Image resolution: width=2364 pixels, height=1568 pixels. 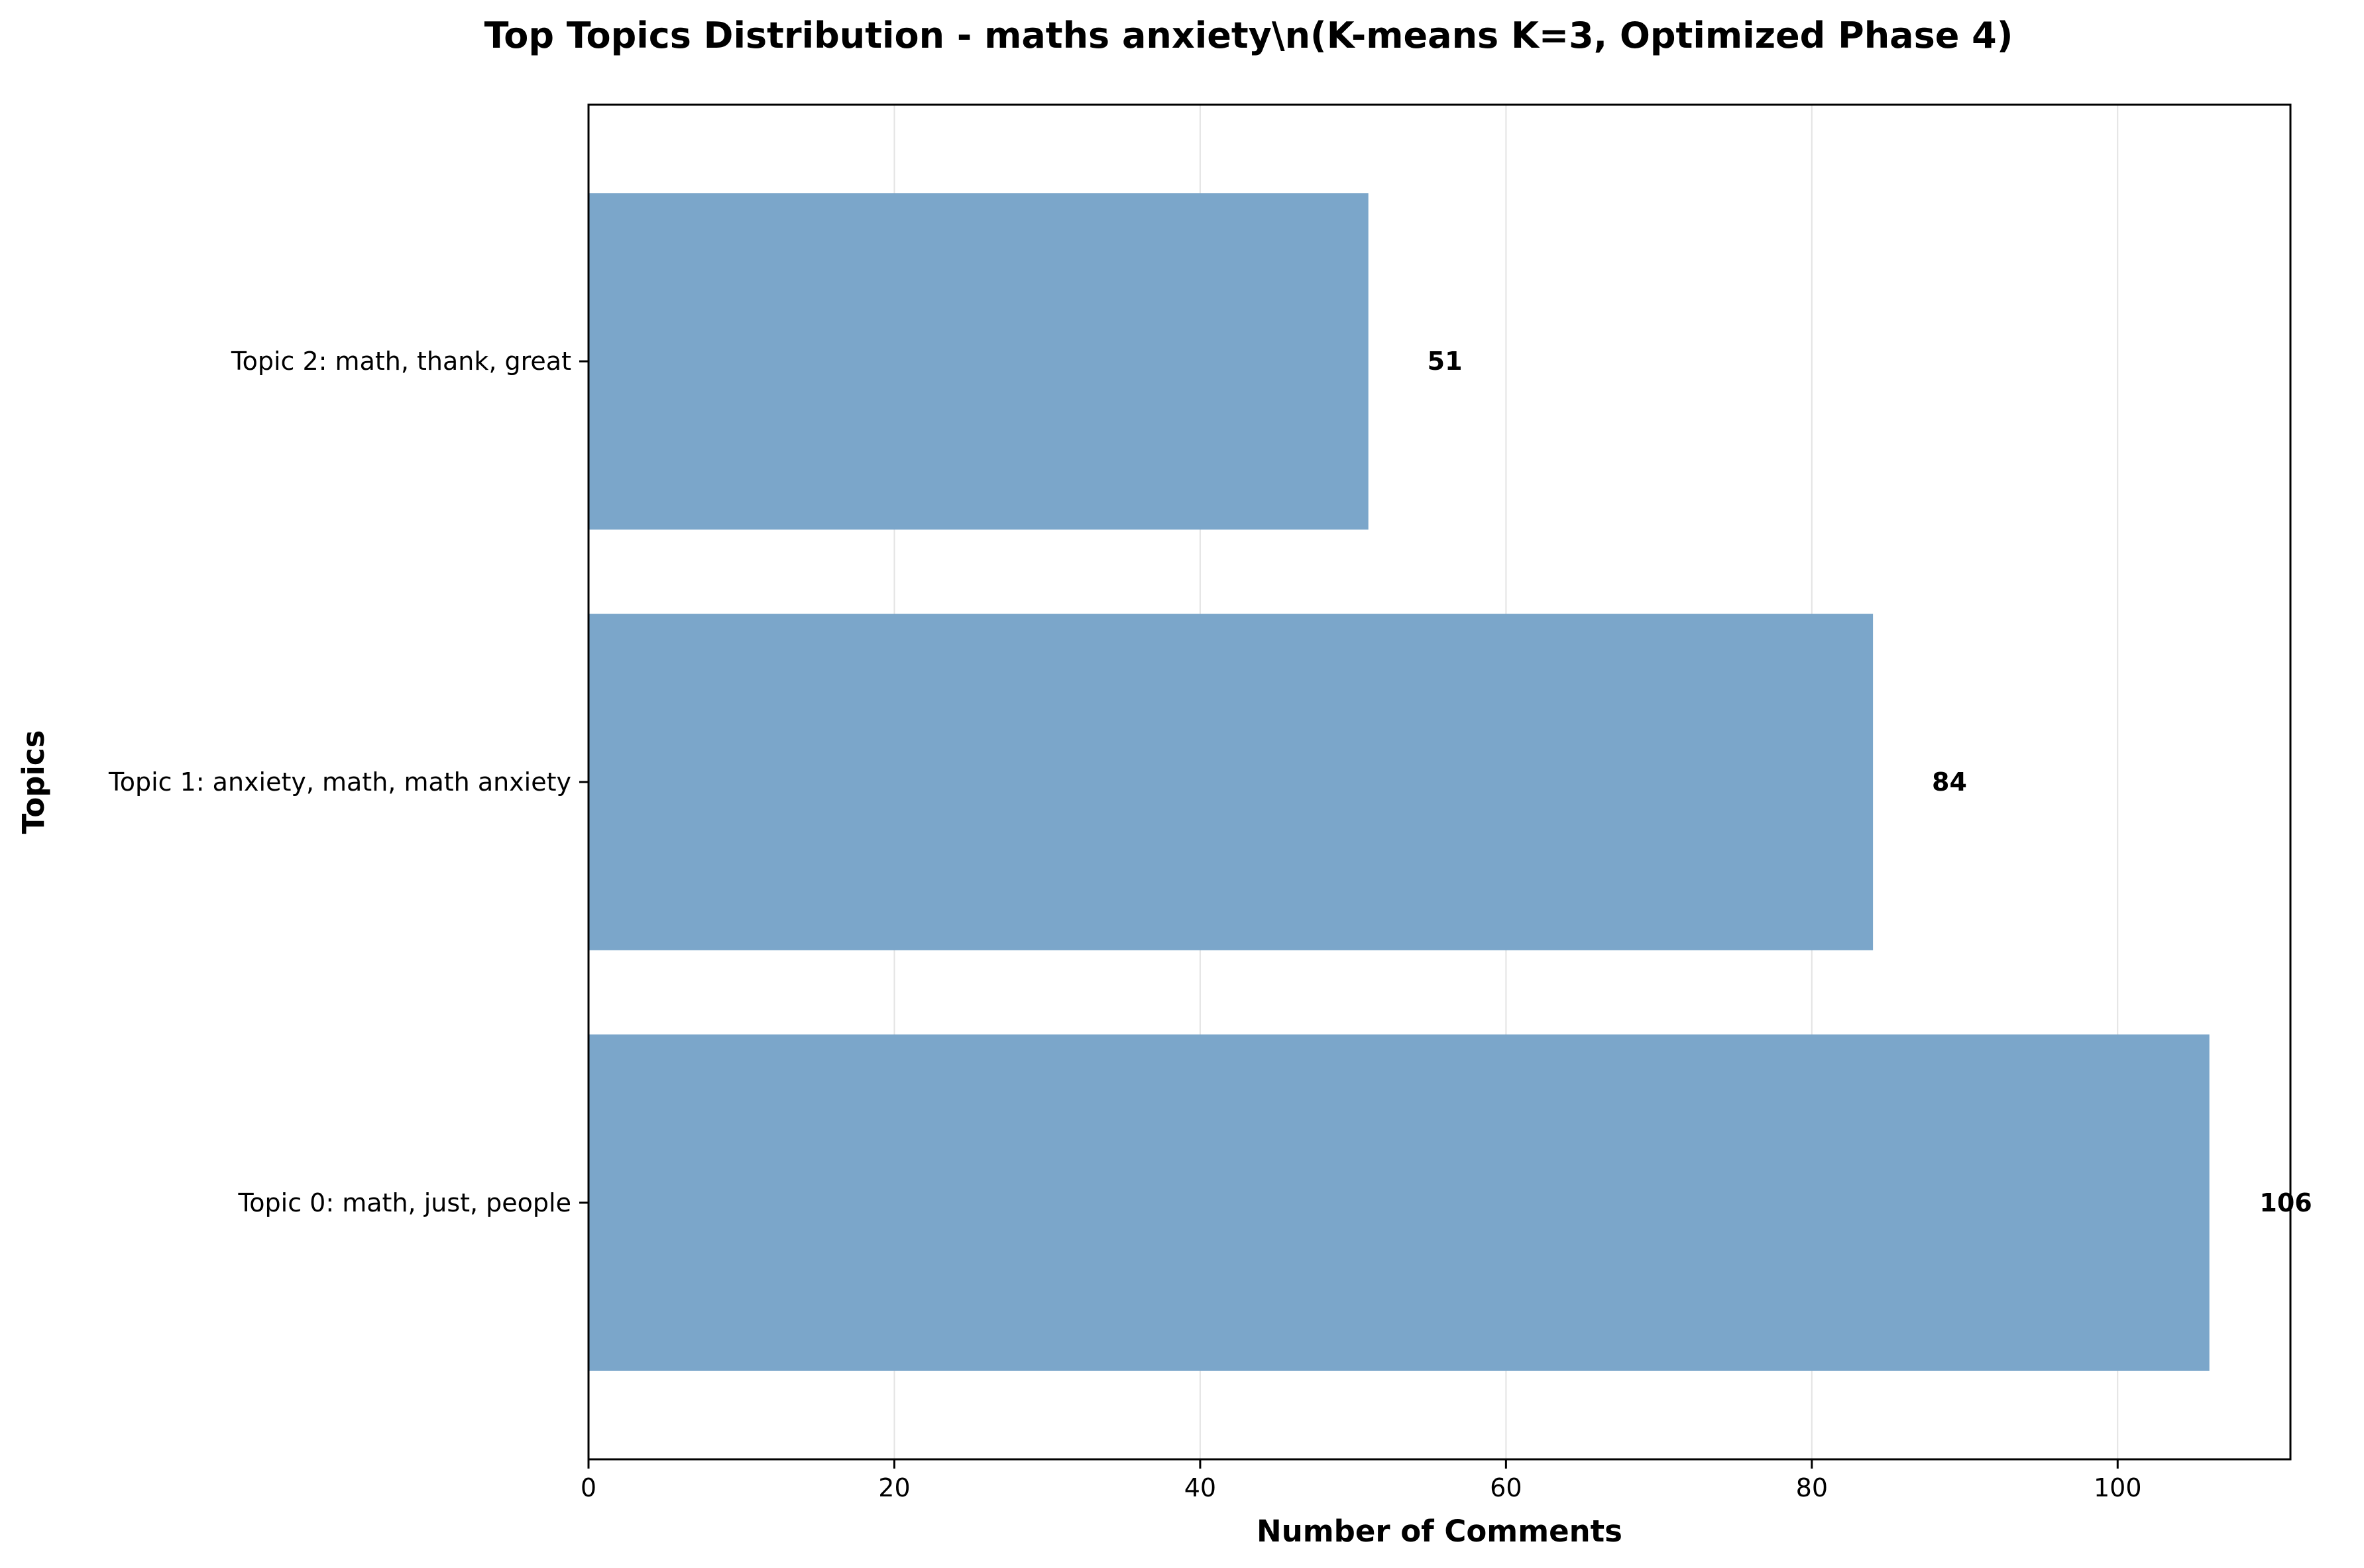 What do you see at coordinates (1439, 1531) in the screenshot?
I see `x-axis-label: Number of Comments` at bounding box center [1439, 1531].